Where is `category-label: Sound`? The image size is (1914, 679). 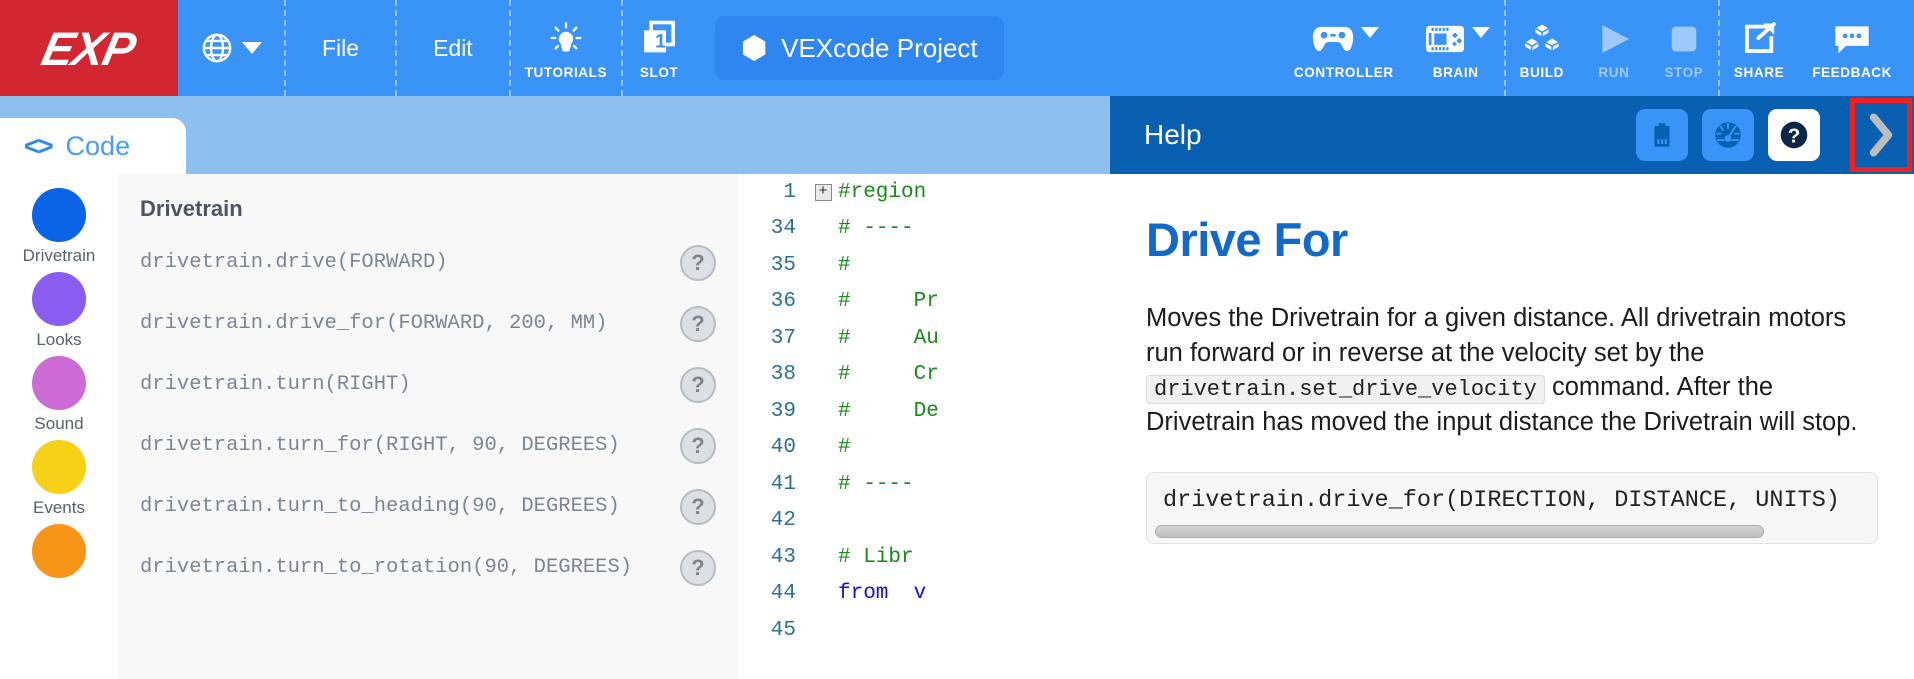 category-label: Sound is located at coordinates (59, 423).